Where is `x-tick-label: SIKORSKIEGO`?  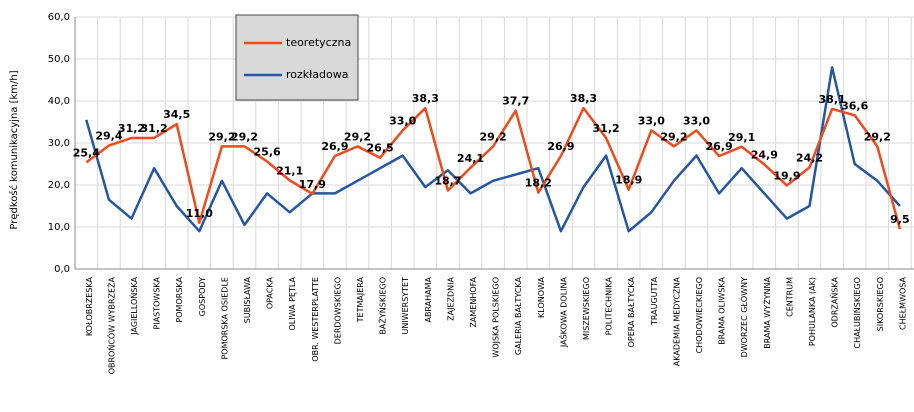
x-tick-label: SIKORSKIEGO is located at coordinates (880, 304).